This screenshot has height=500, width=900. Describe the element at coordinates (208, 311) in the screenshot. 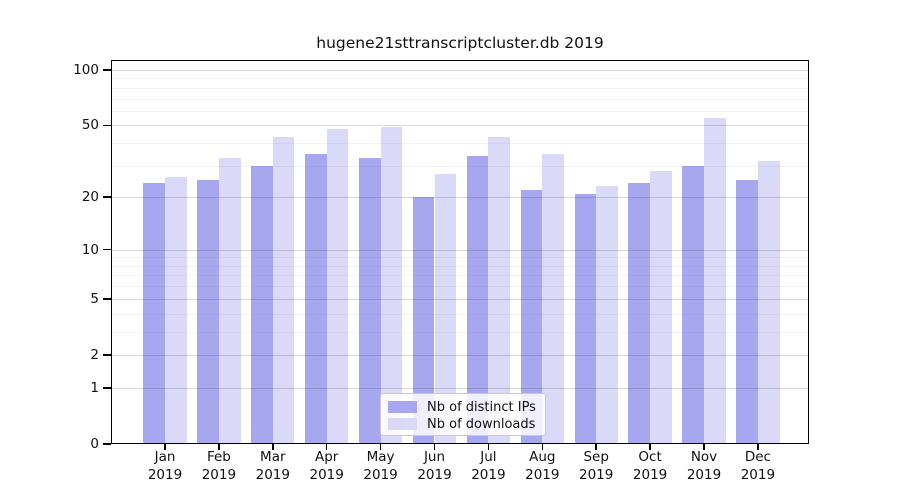

I see `bar-distinct-ips-feb` at that location.